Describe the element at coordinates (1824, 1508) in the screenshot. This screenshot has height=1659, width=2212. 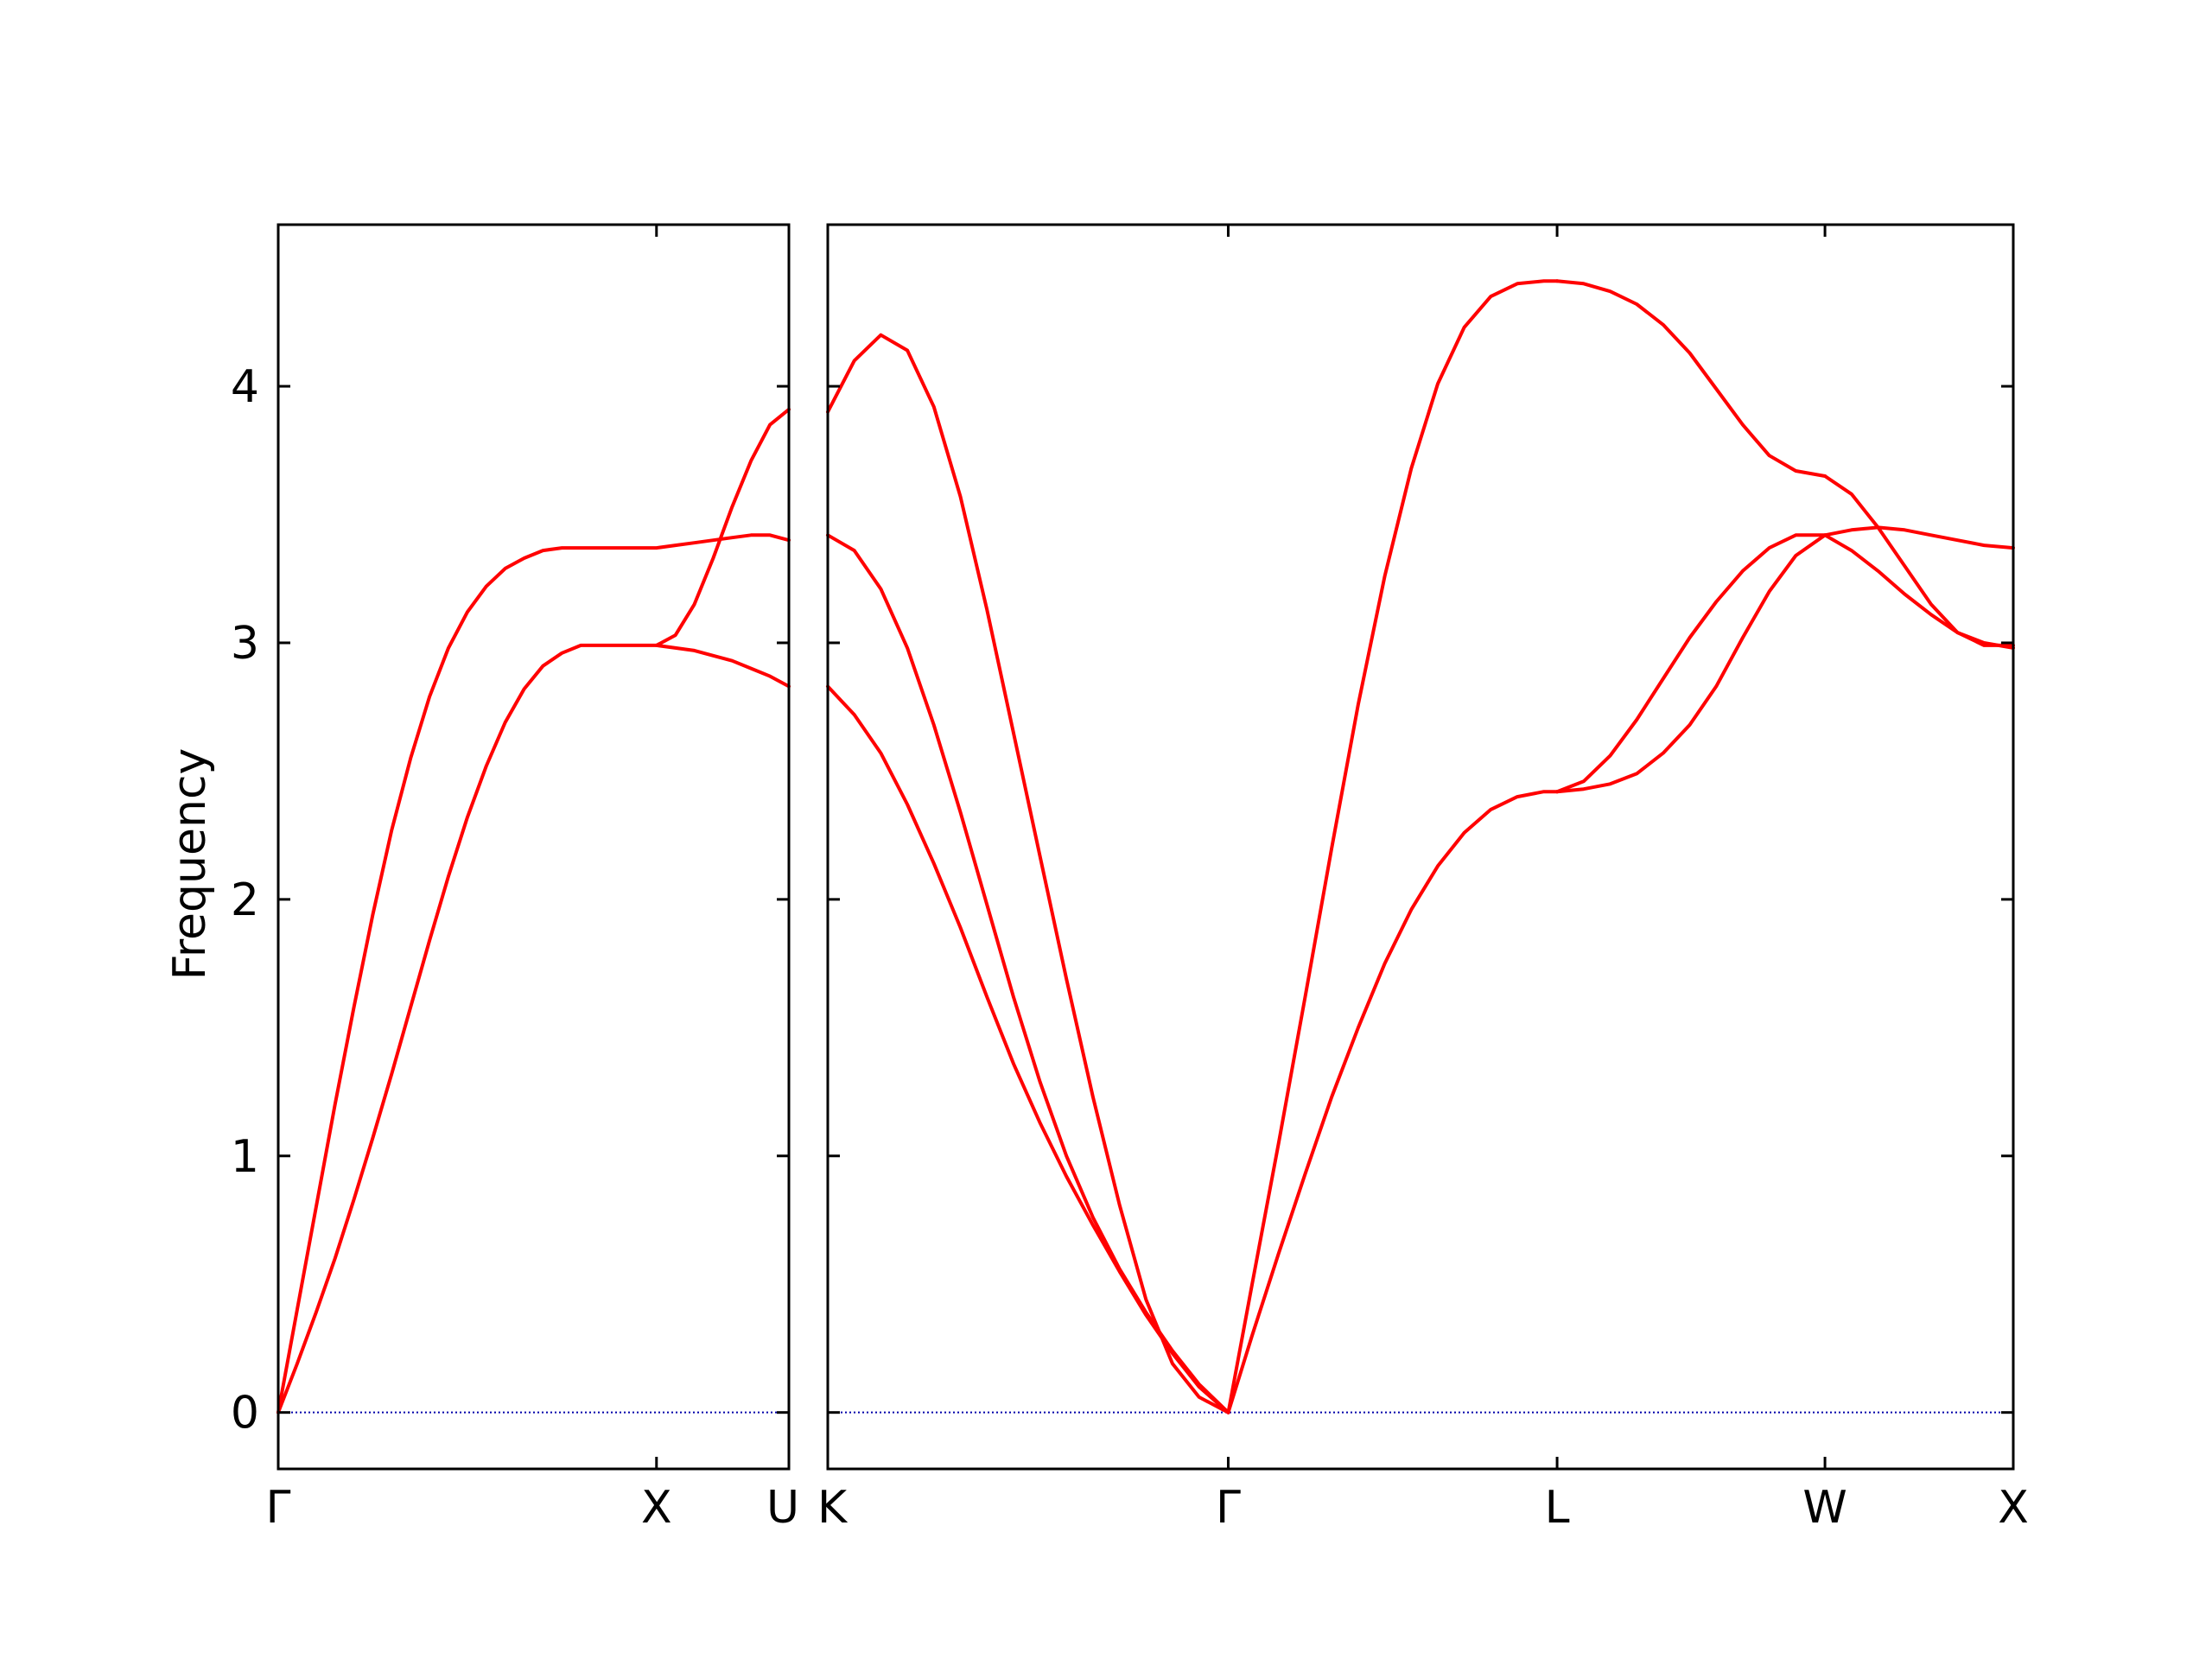
I see `x-tick-label: W` at that location.